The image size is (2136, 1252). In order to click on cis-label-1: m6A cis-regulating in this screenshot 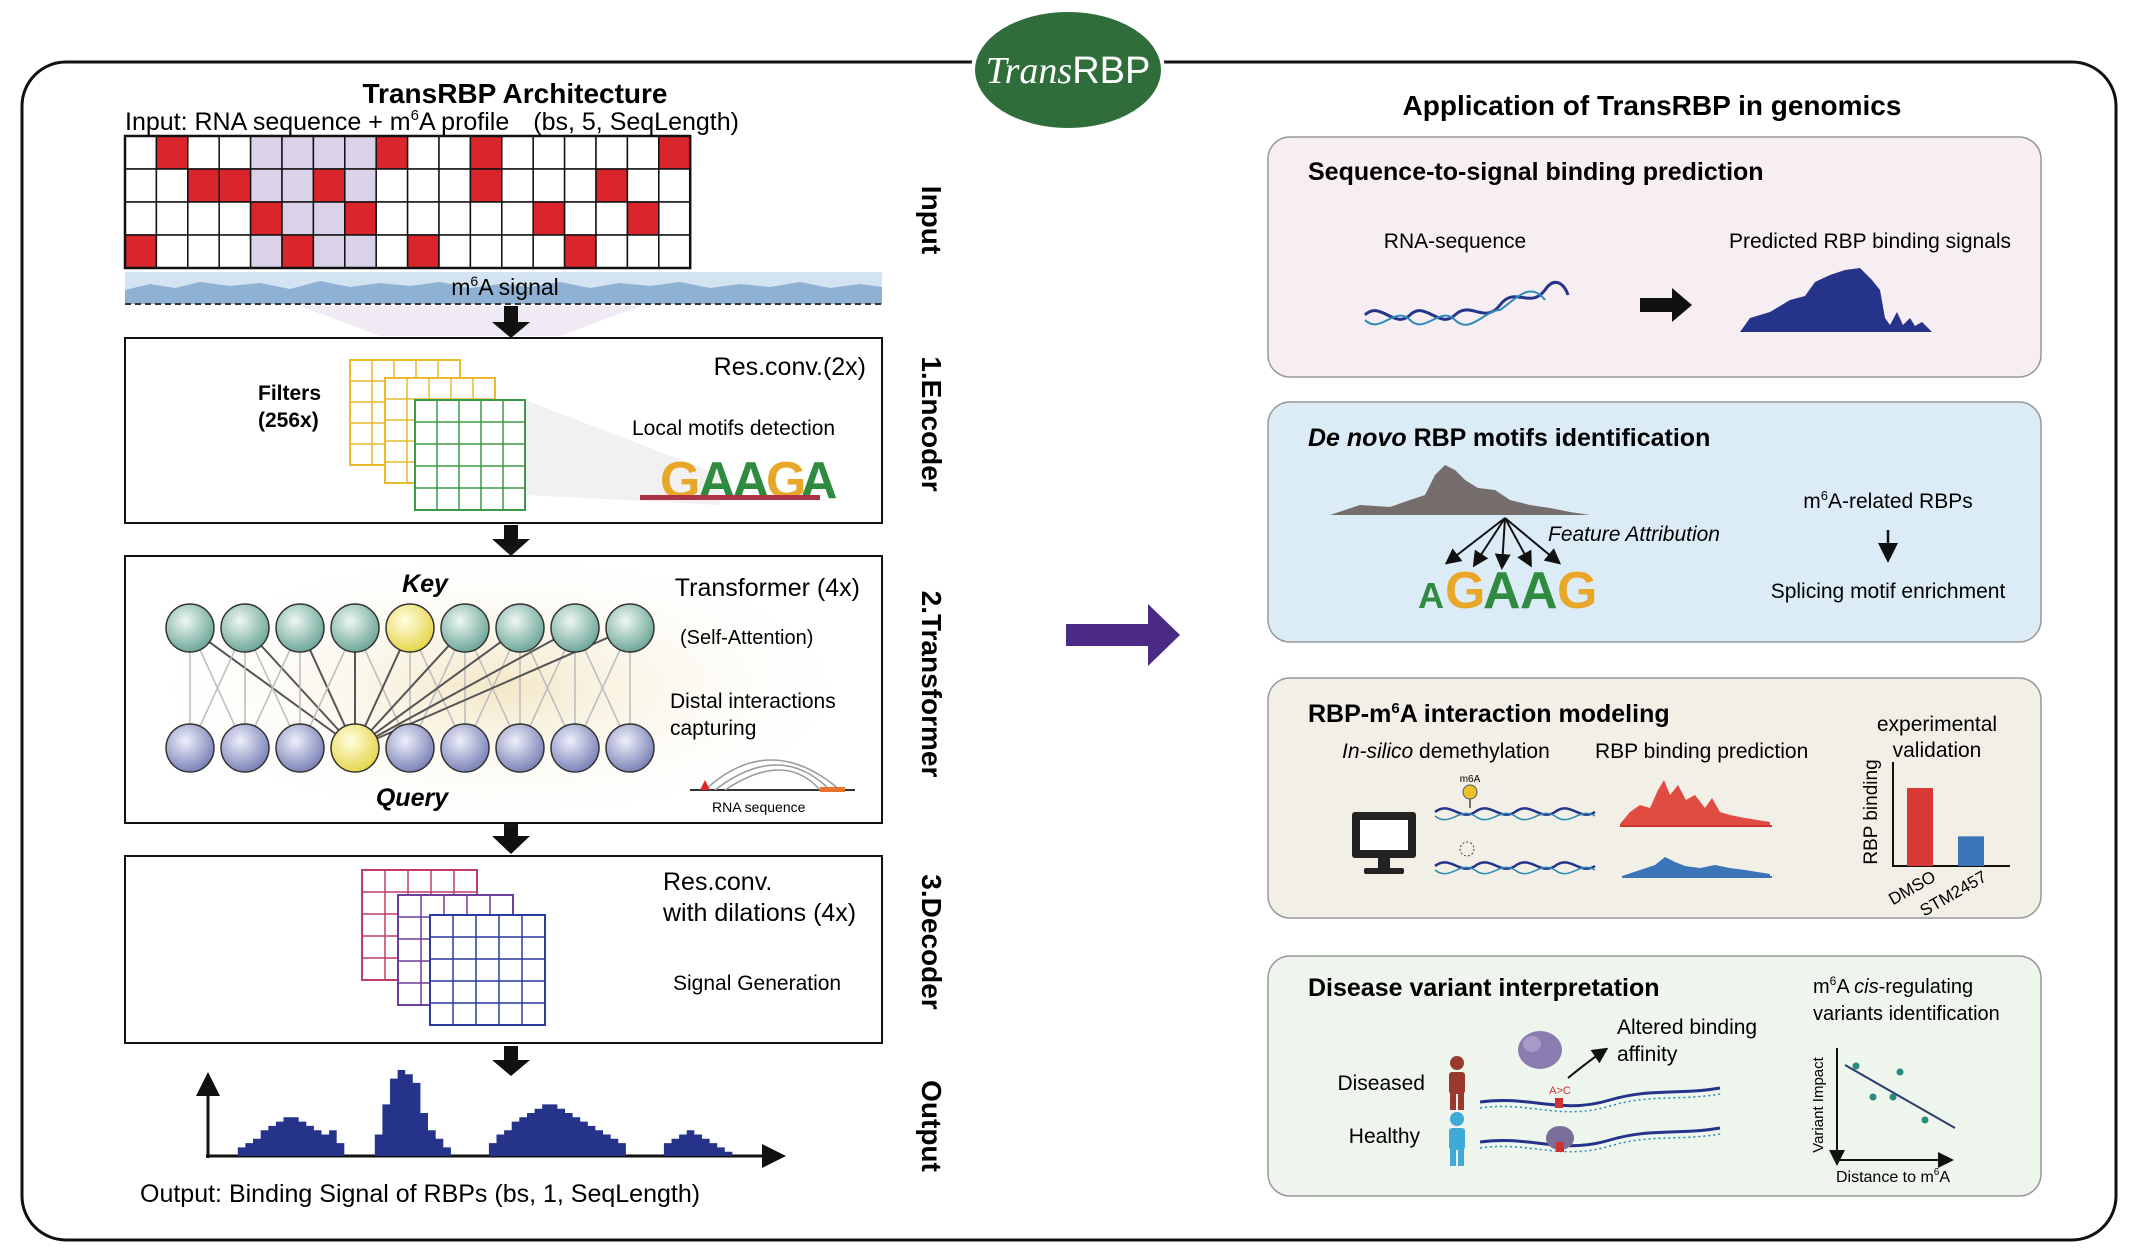, I will do `click(1893, 986)`.